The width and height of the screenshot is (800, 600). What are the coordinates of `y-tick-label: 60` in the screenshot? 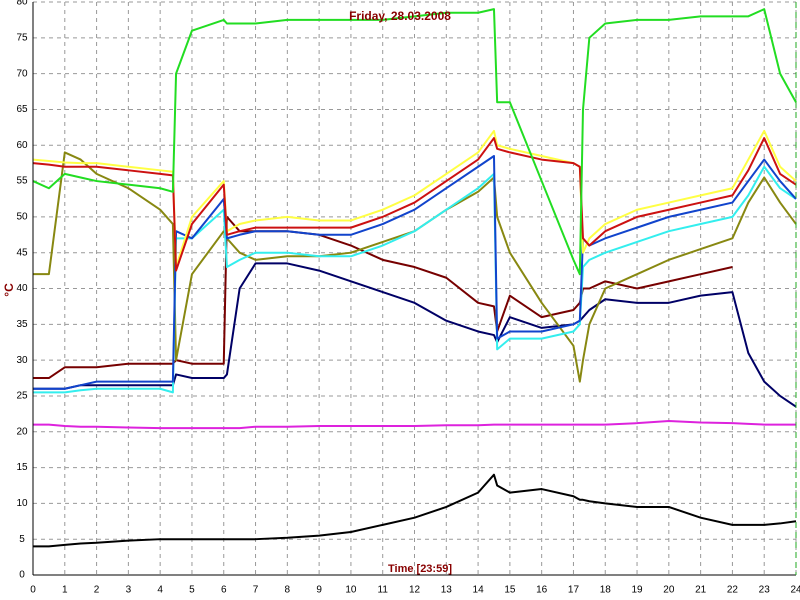 It's located at (22, 145).